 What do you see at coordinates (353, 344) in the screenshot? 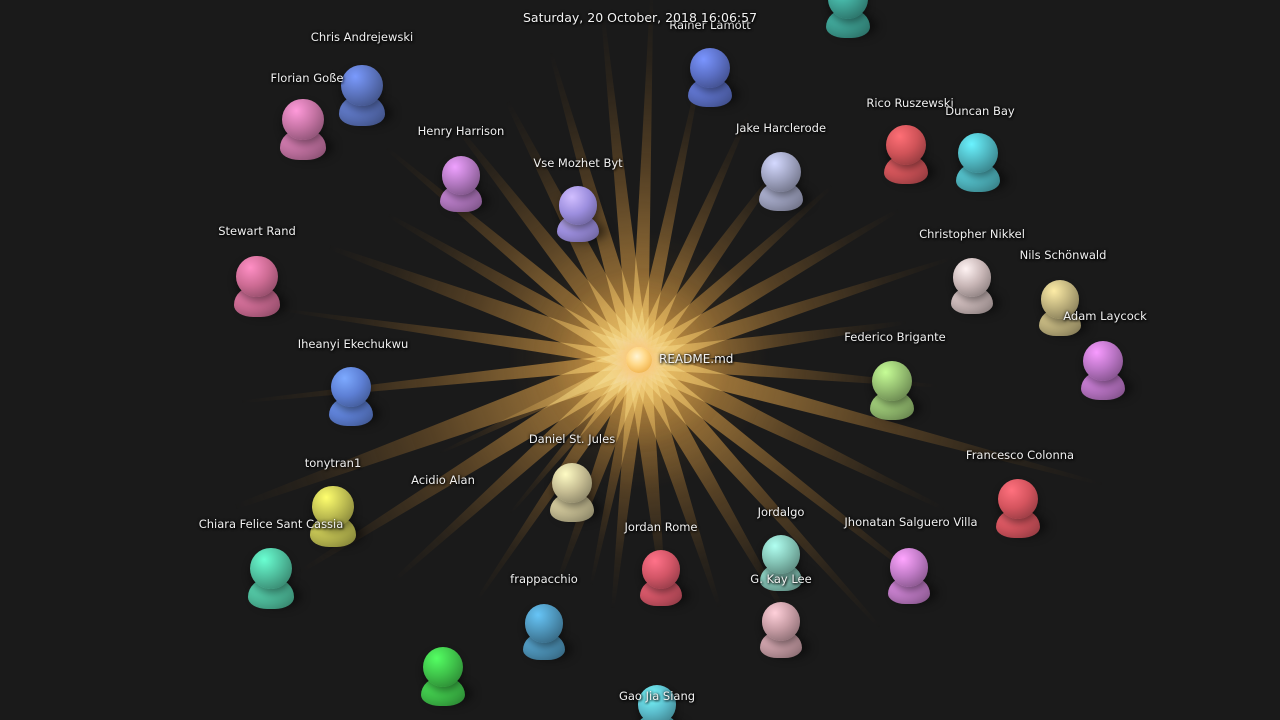
I see `contributor-label: Iheanyi Ekechukwu` at bounding box center [353, 344].